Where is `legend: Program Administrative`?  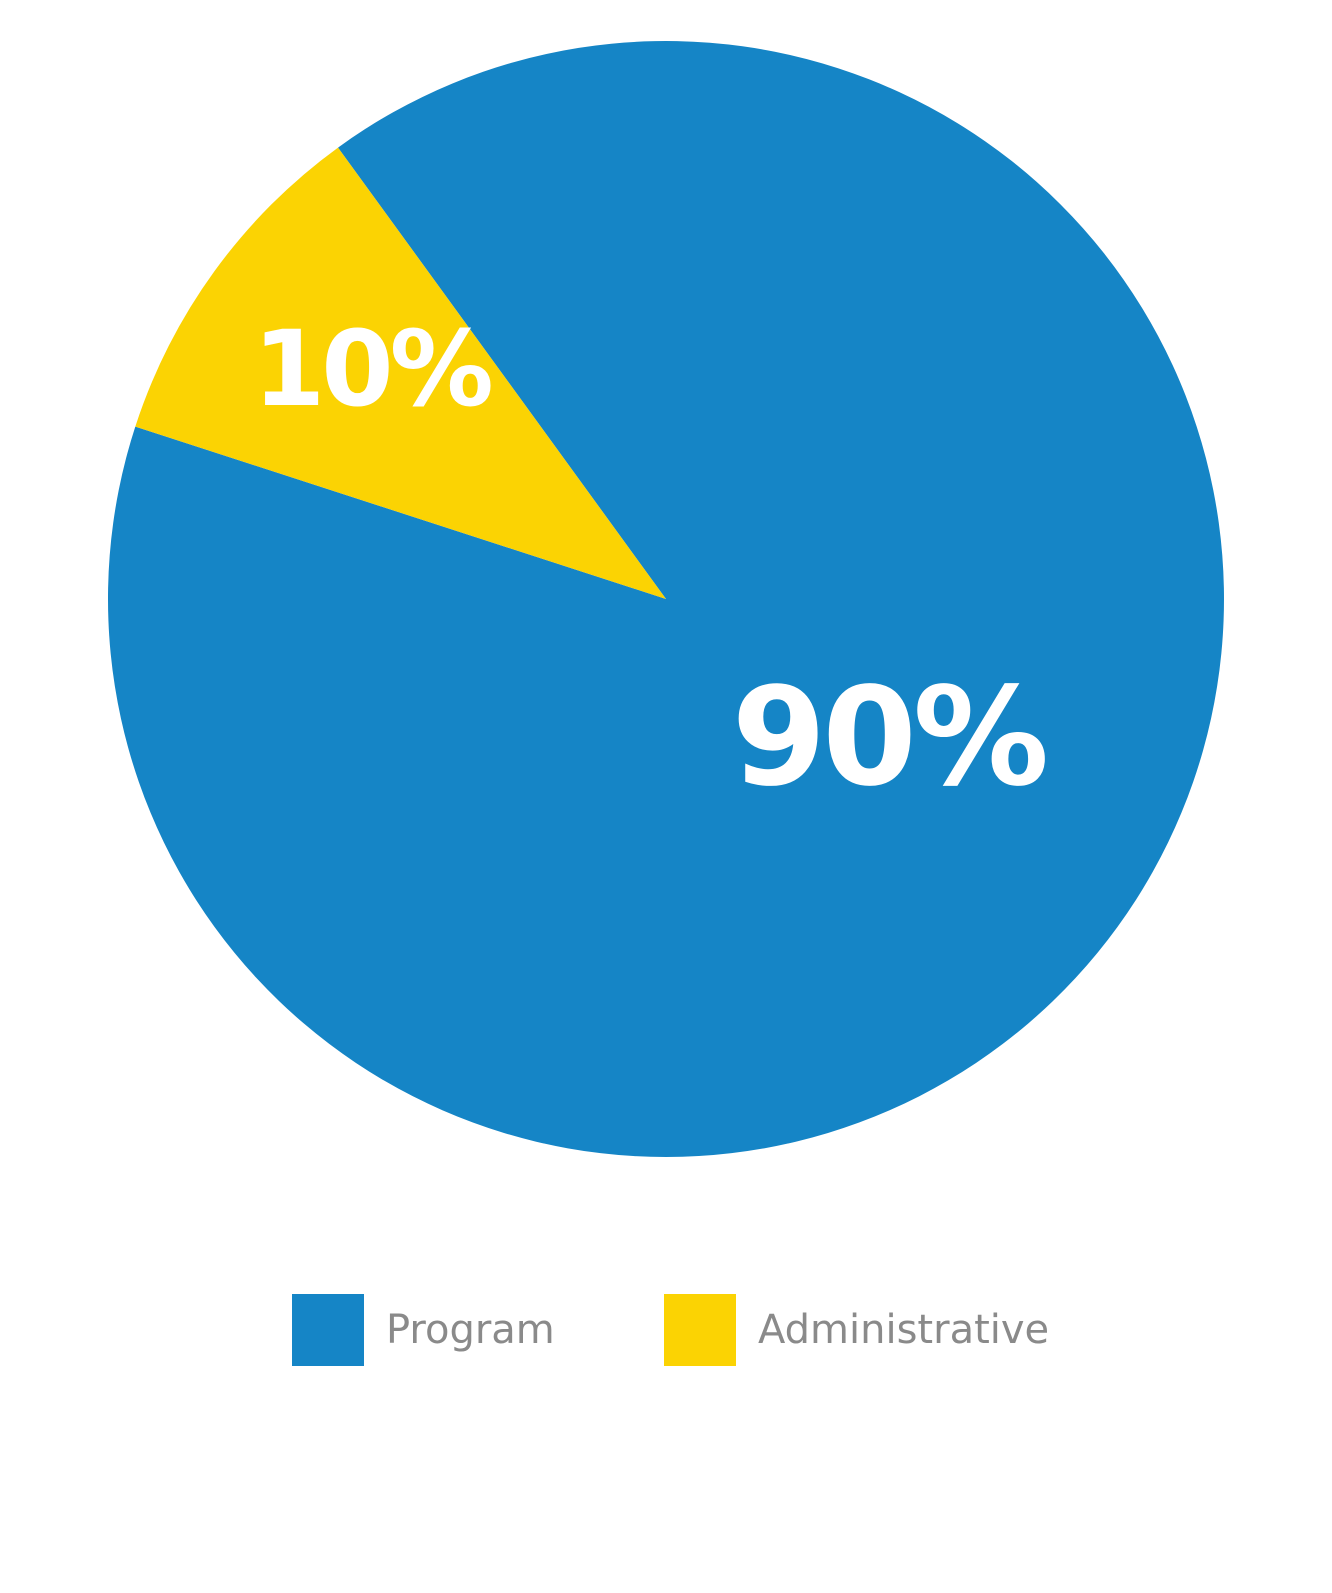 legend: Program Administrative is located at coordinates (666, 1330).